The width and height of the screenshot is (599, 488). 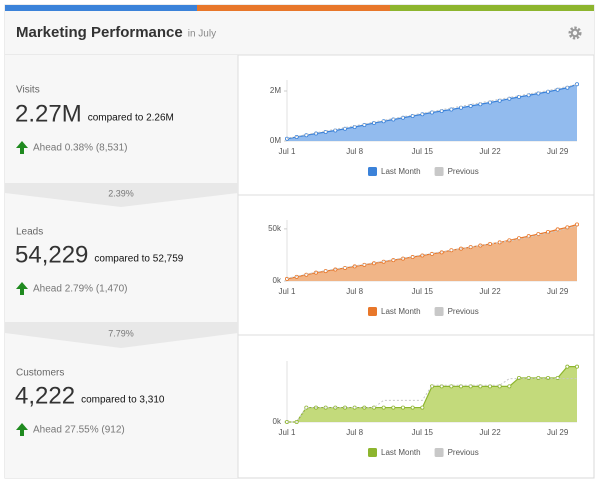 I want to click on metric-change: Ahead 0.38% (8,531), so click(x=80, y=148).